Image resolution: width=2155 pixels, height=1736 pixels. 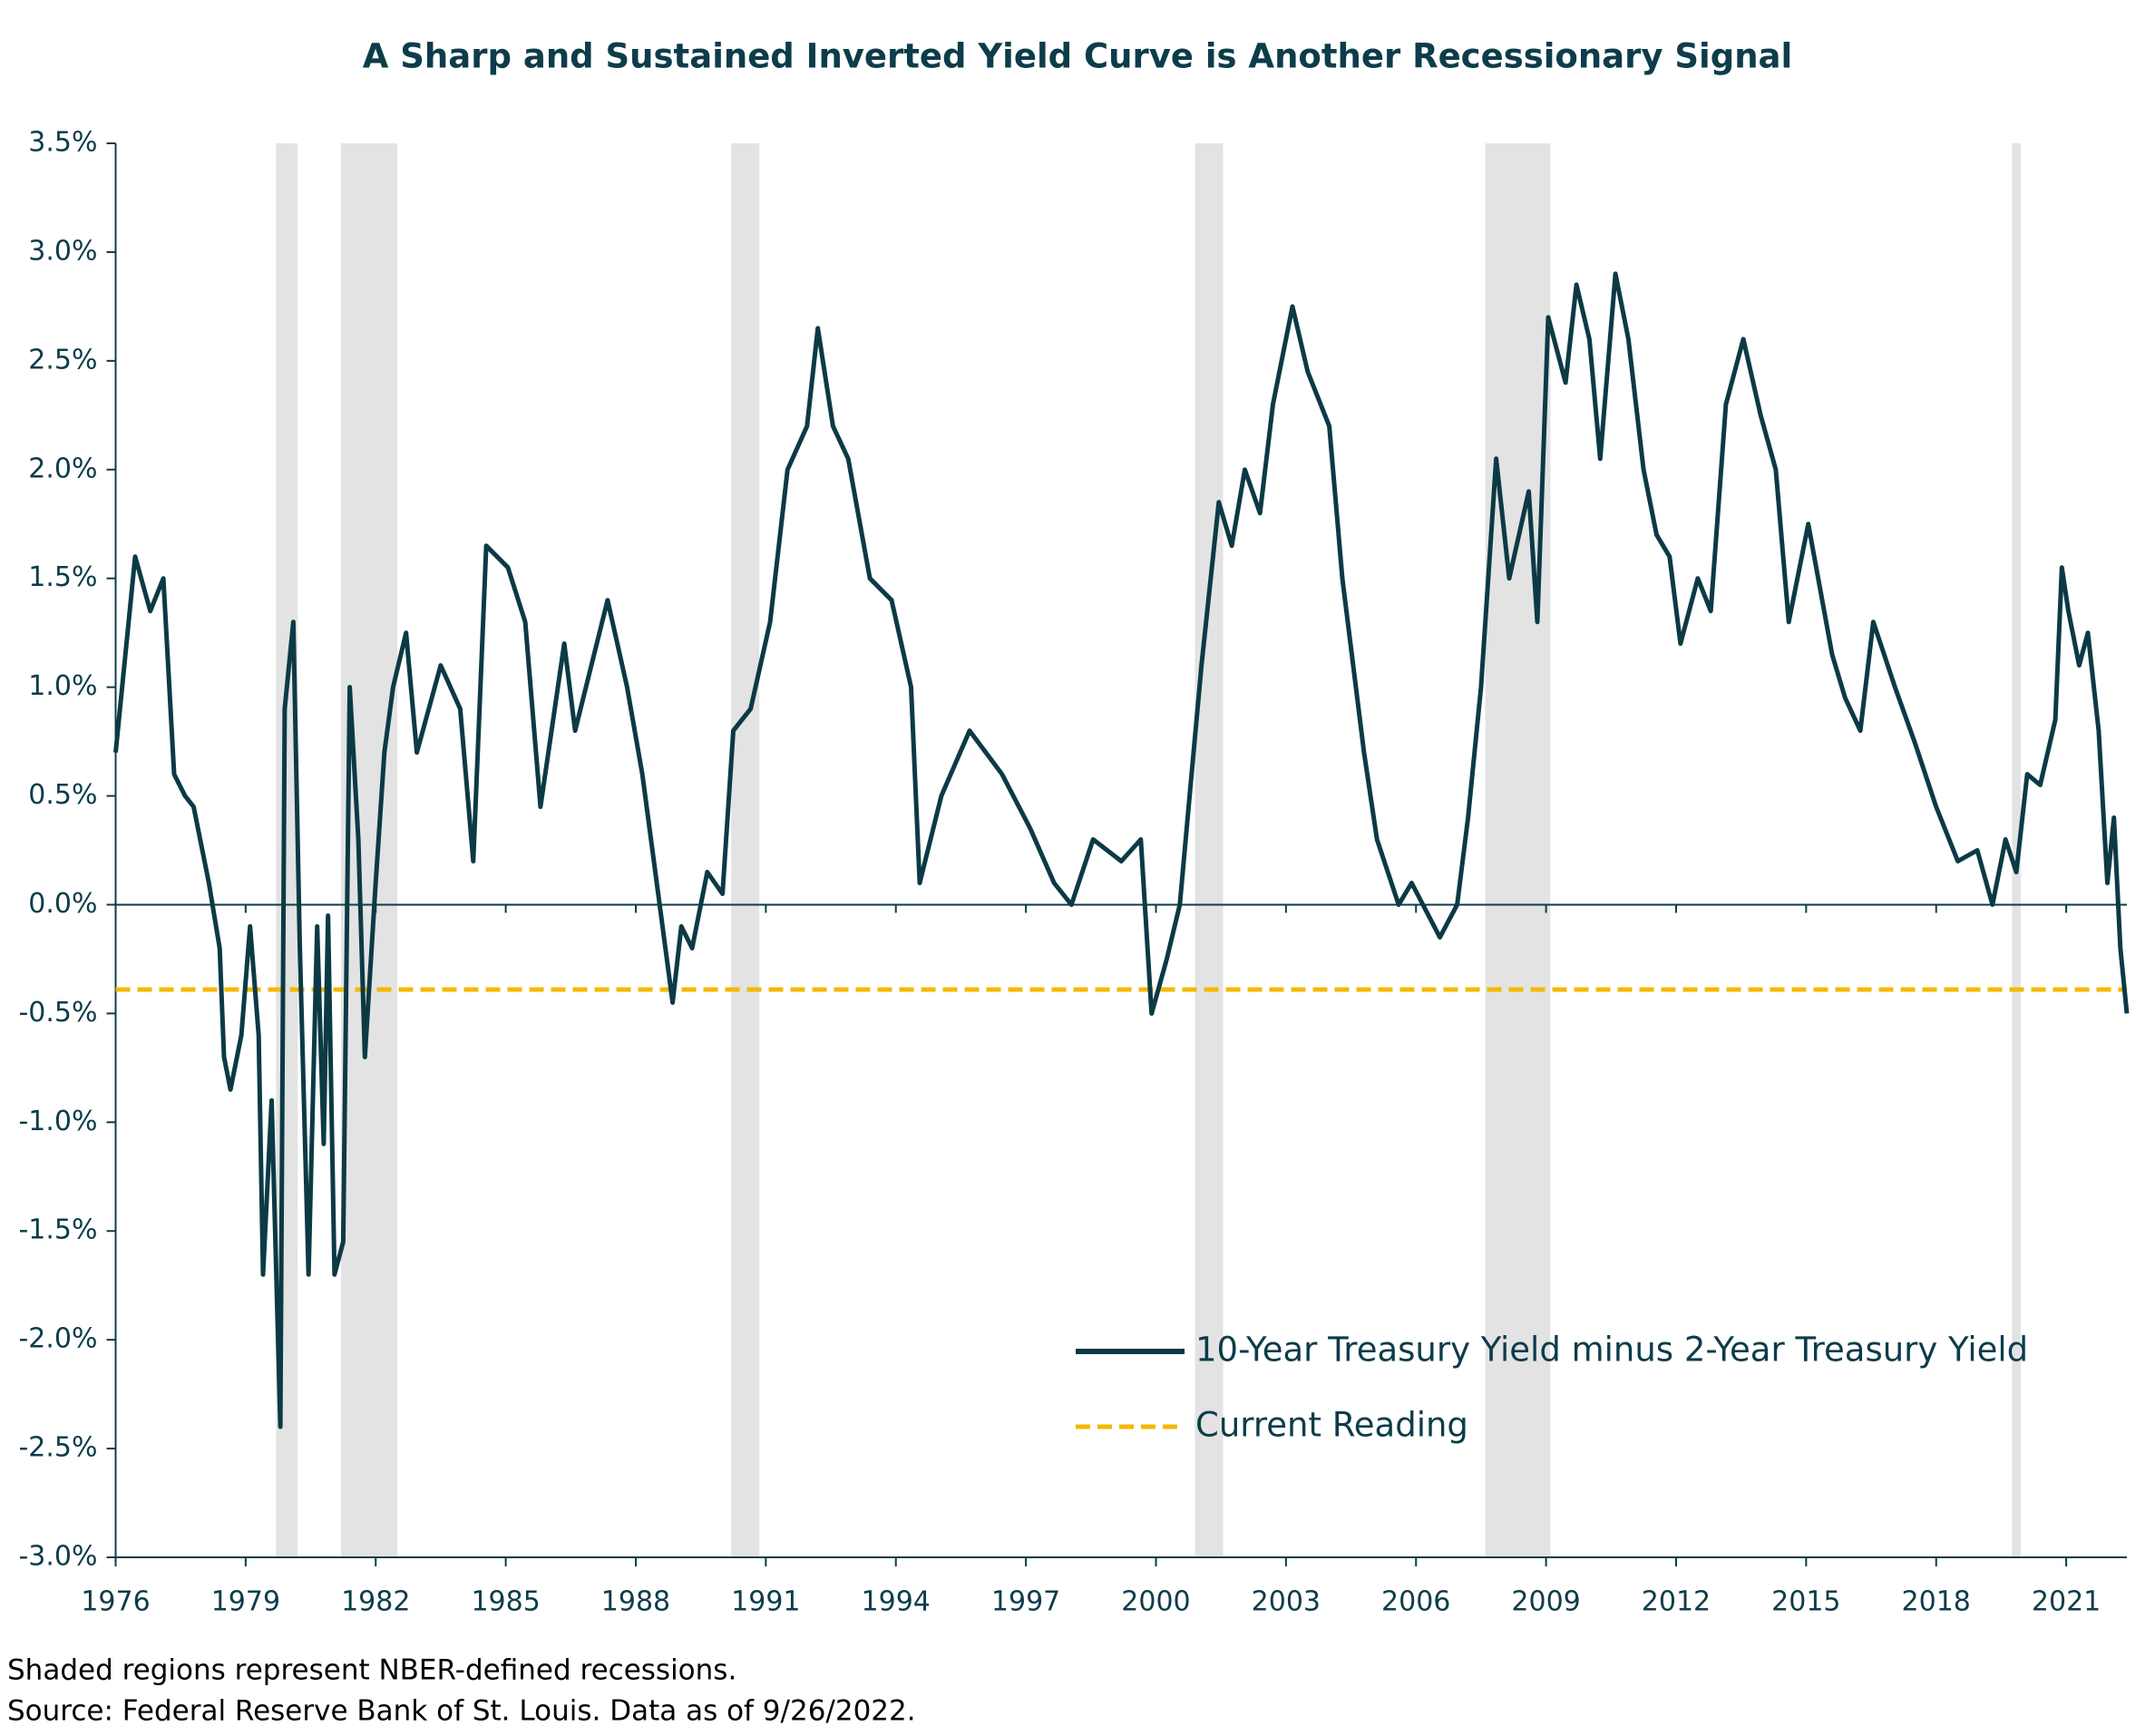 What do you see at coordinates (62, 795) in the screenshot?
I see `y-tick-label: 0.5%` at bounding box center [62, 795].